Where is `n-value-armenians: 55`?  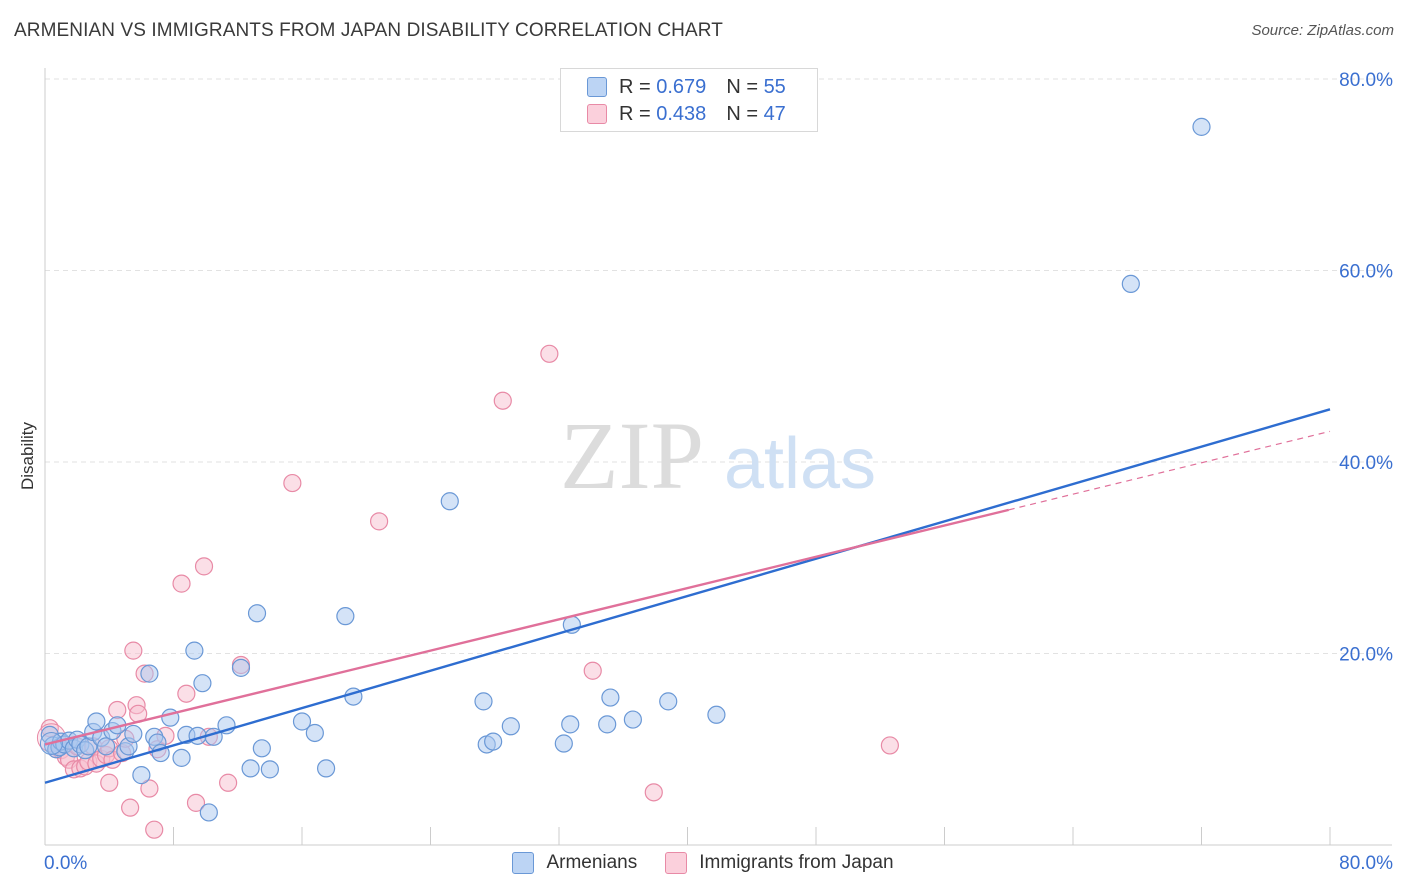
n-value-armenians: 55 is located at coordinates (774, 86).